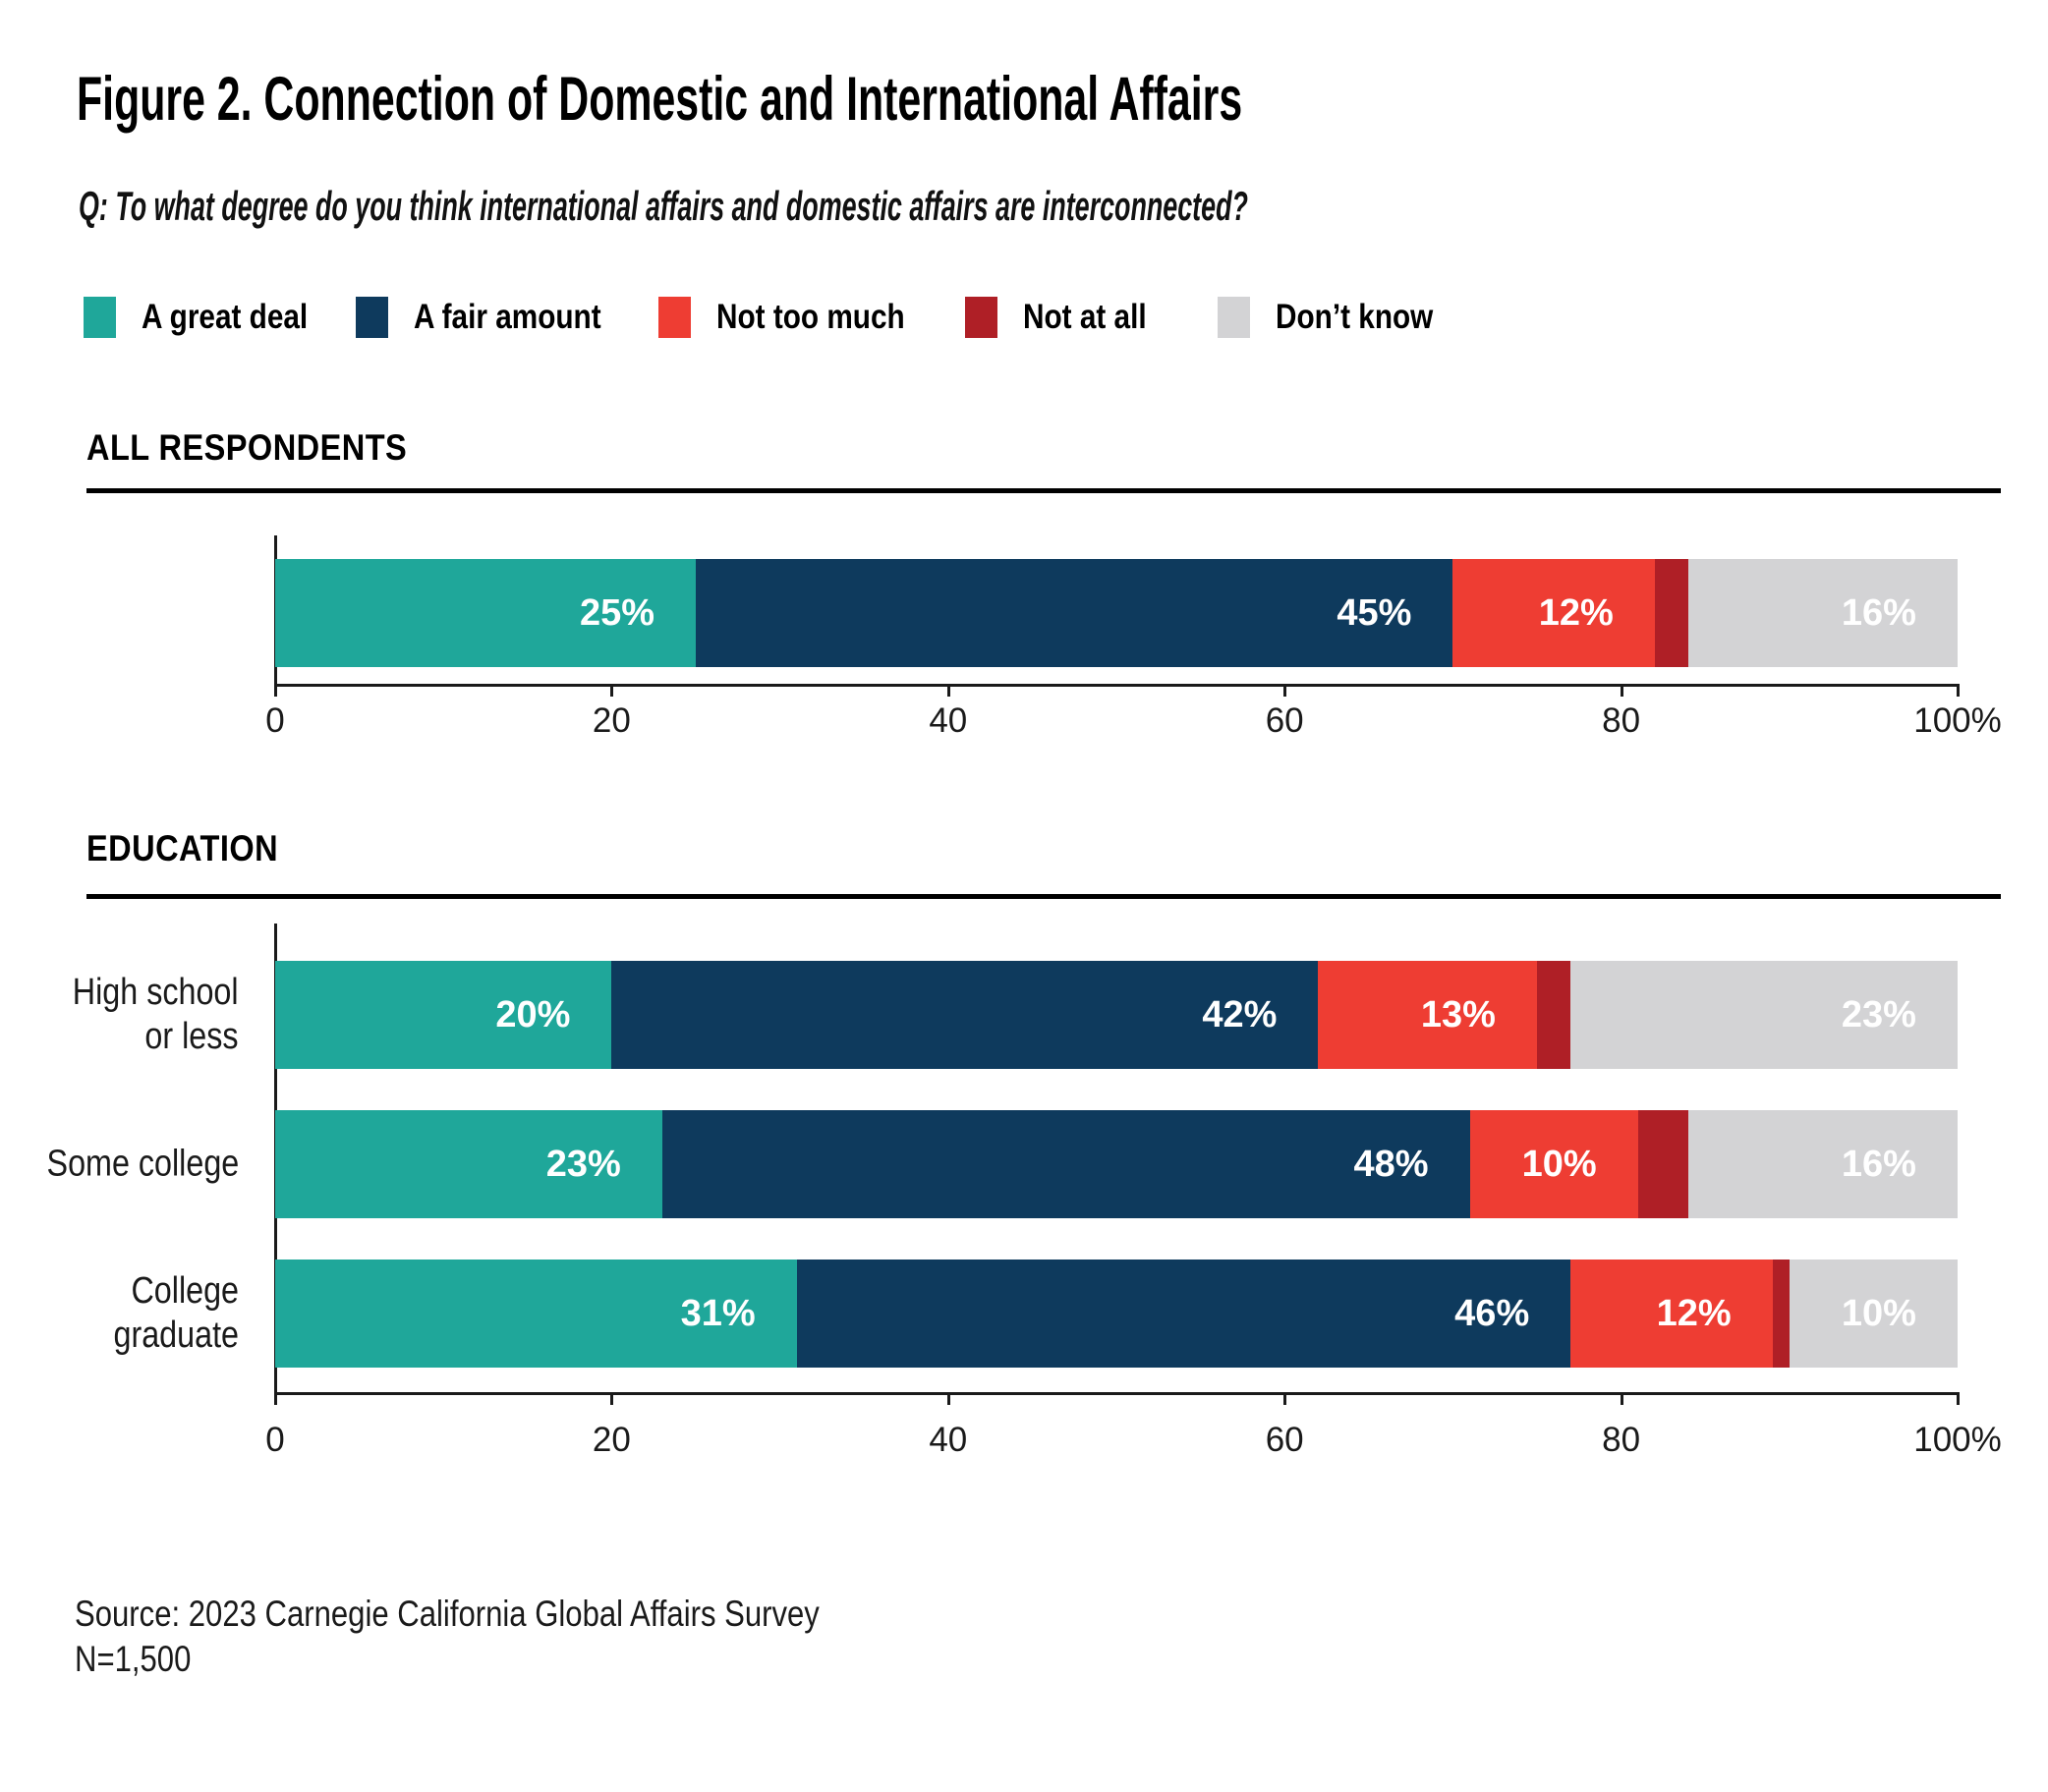  I want to click on bar-segment: 42%, so click(965, 1015).